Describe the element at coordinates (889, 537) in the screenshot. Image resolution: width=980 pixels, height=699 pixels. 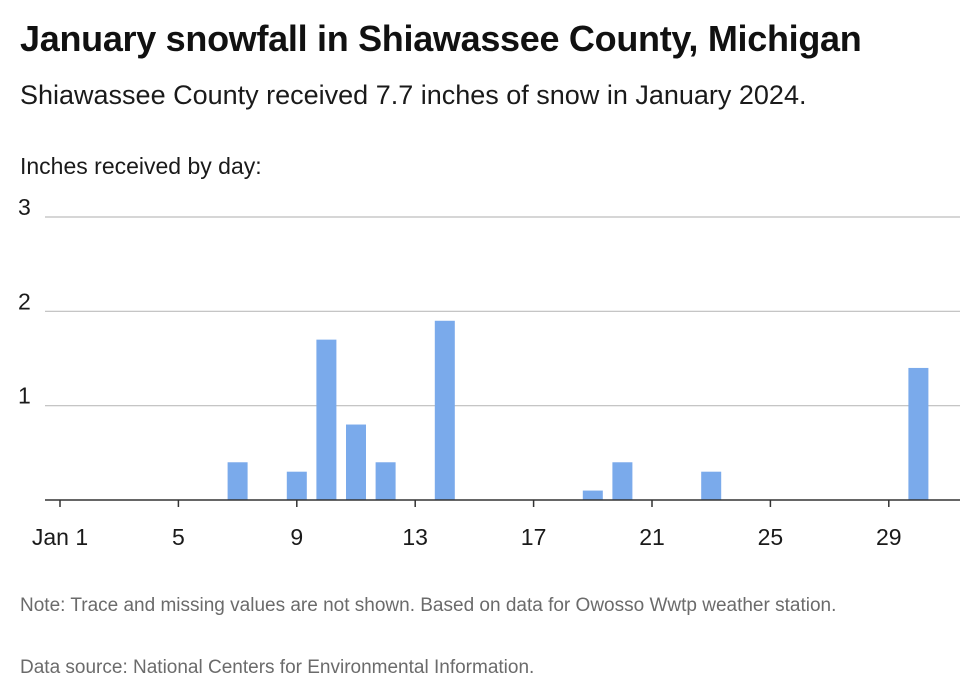
I see `x-tick-label-29: 29` at that location.